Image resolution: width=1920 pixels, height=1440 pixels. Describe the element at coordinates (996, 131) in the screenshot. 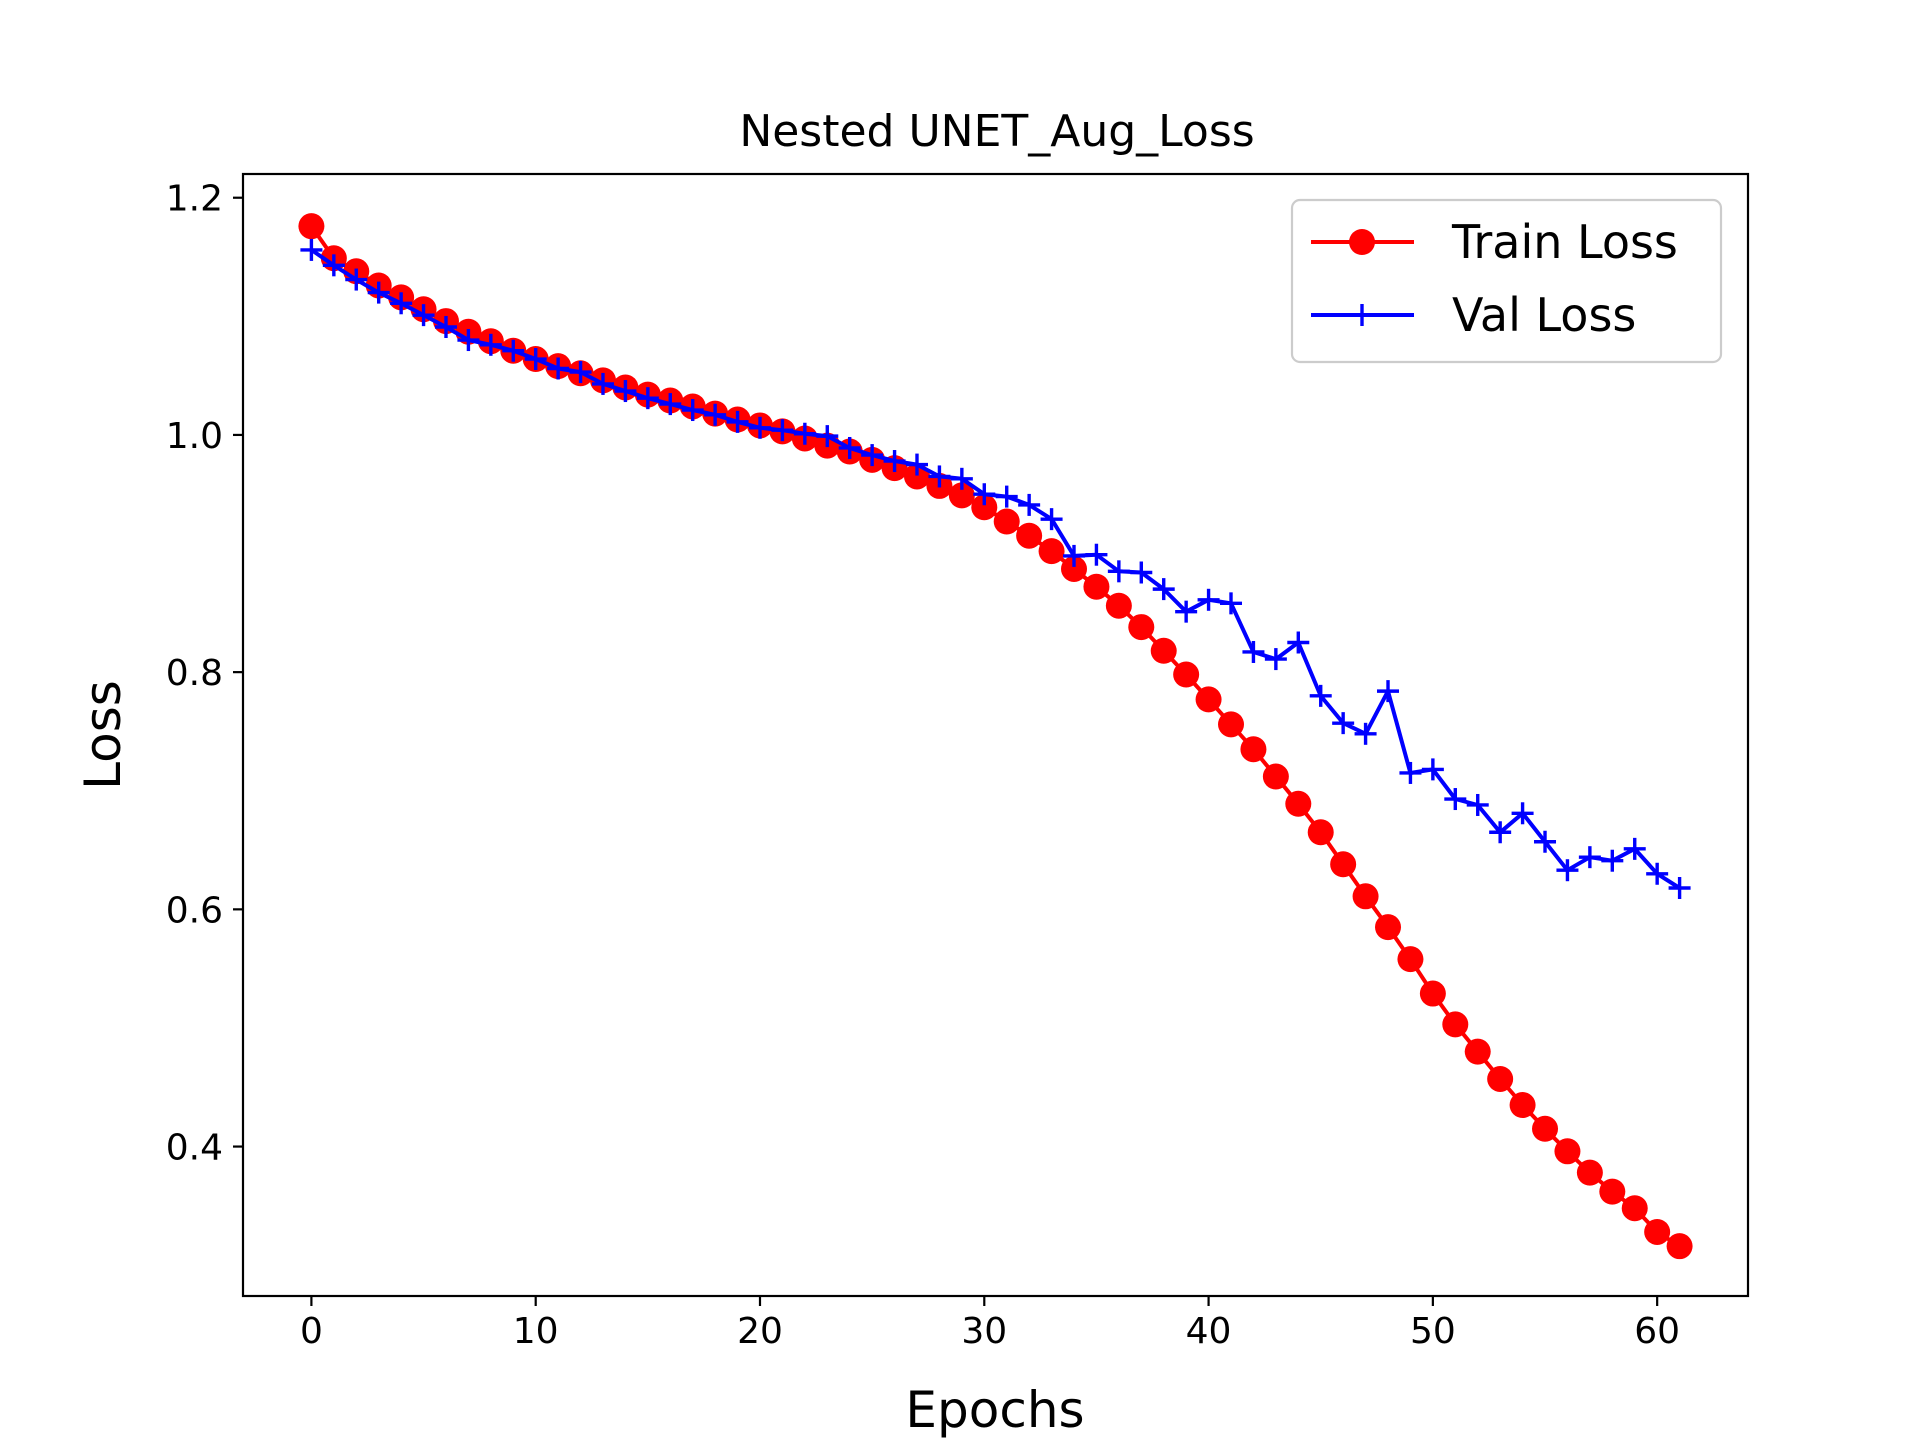

I see `chart-title: Nested UNET_Aug_Loss` at that location.